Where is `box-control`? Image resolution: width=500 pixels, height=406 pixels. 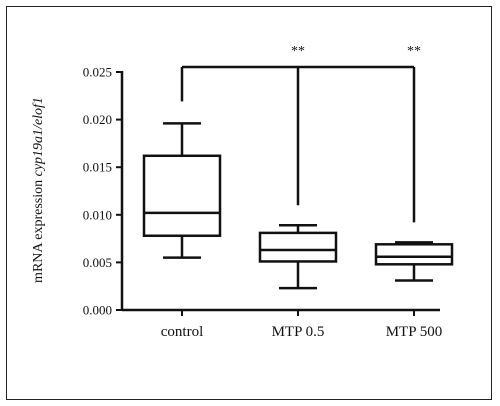
box-control is located at coordinates (182, 190).